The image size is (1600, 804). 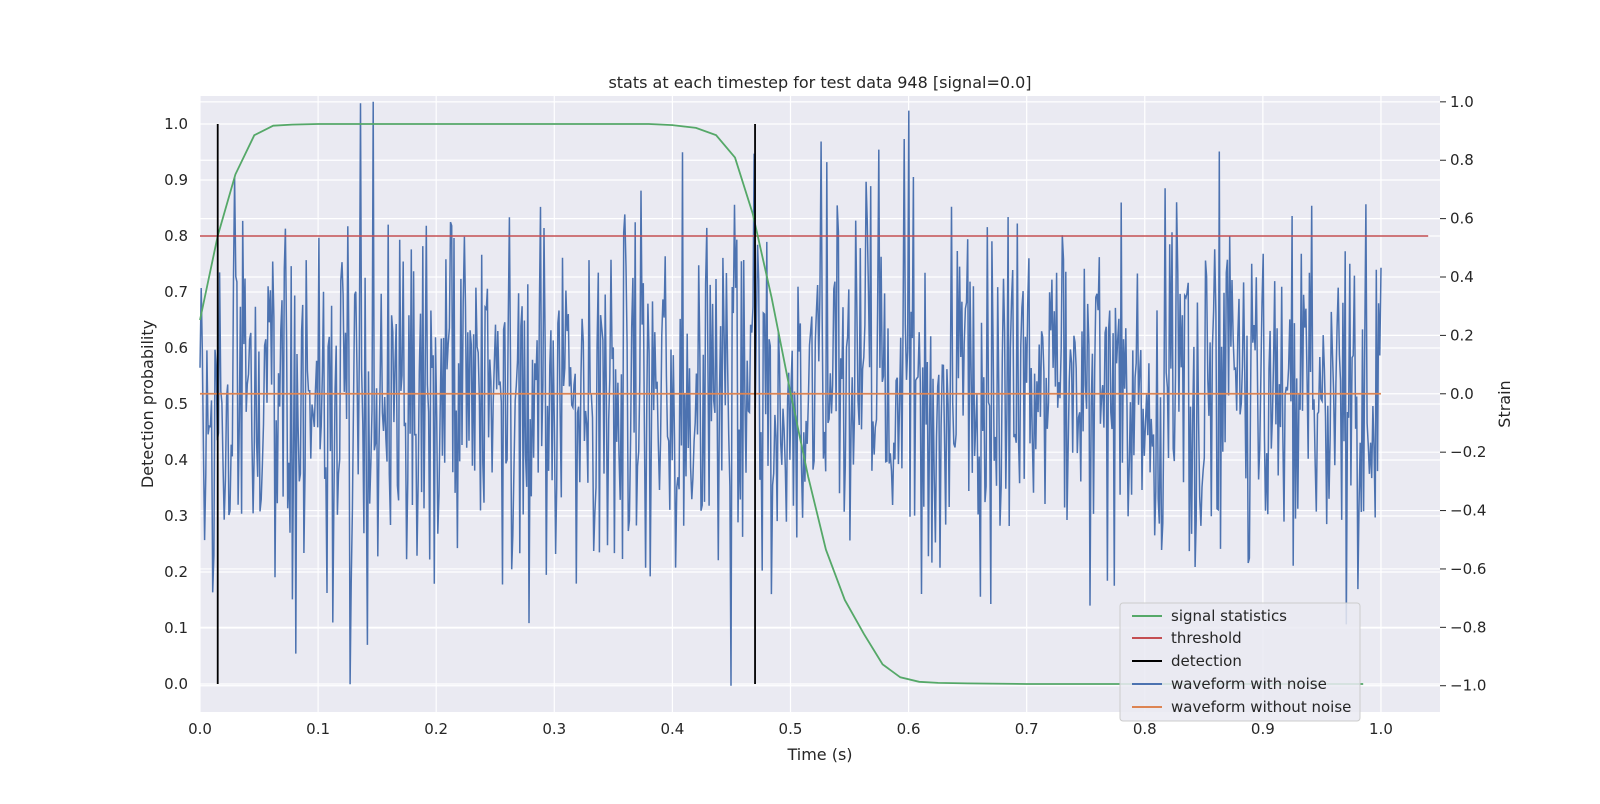 I want to click on y-left-tick-label: 0.7, so click(x=176, y=292).